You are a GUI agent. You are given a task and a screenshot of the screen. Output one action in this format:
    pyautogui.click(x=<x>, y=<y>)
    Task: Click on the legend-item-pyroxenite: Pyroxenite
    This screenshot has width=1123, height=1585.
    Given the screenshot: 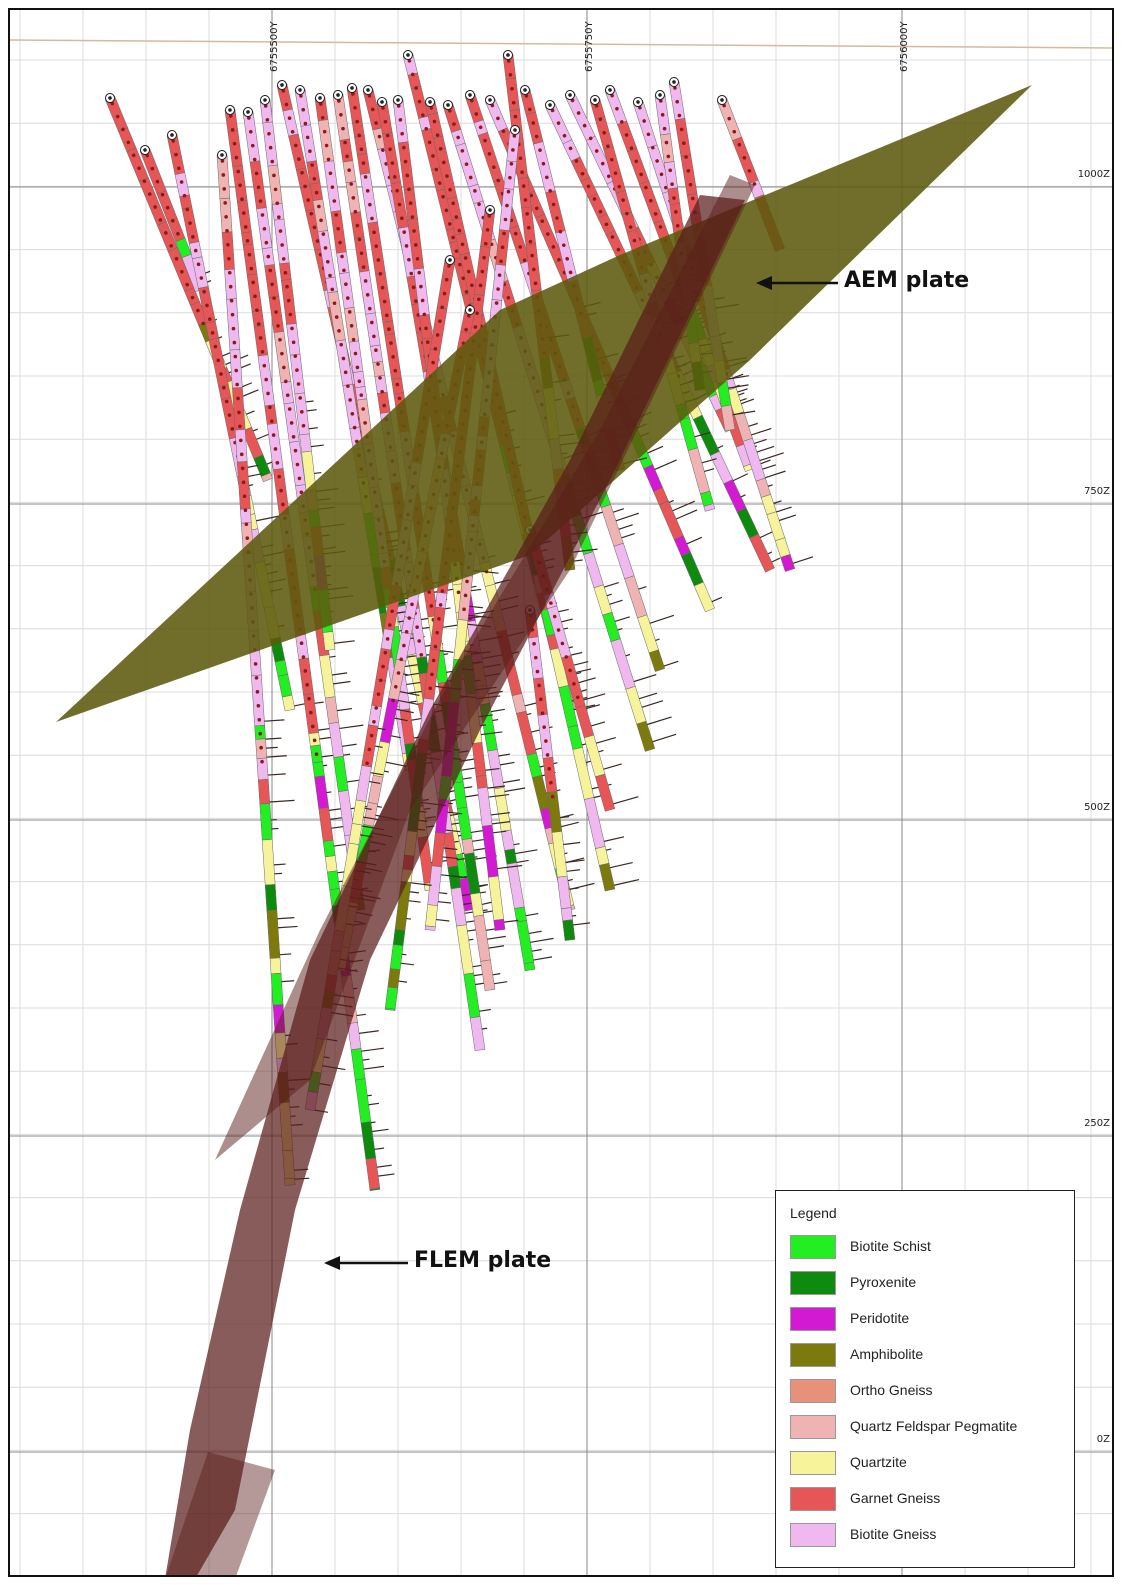 What is the action you would take?
    pyautogui.click(x=930, y=1283)
    